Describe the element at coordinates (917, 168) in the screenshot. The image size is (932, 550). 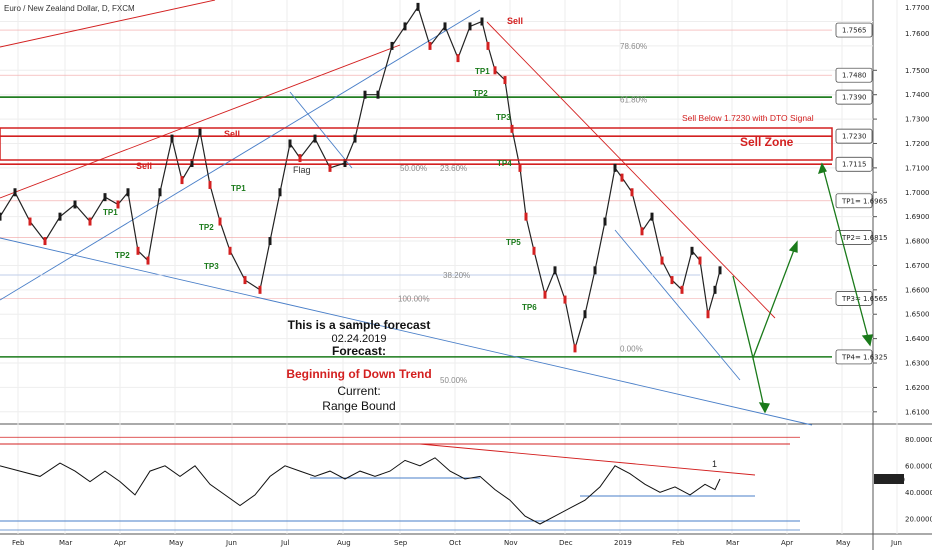
I see `price-tick-label: 1.7100` at that location.